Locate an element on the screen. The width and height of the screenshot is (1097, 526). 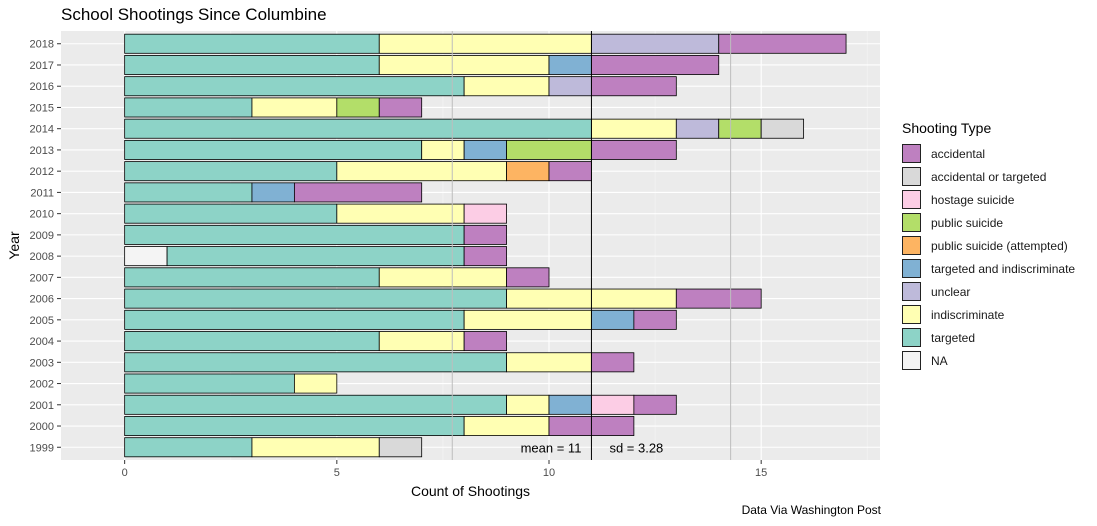
legend-item-indiscriminate: indiscriminate is located at coordinates (988, 314).